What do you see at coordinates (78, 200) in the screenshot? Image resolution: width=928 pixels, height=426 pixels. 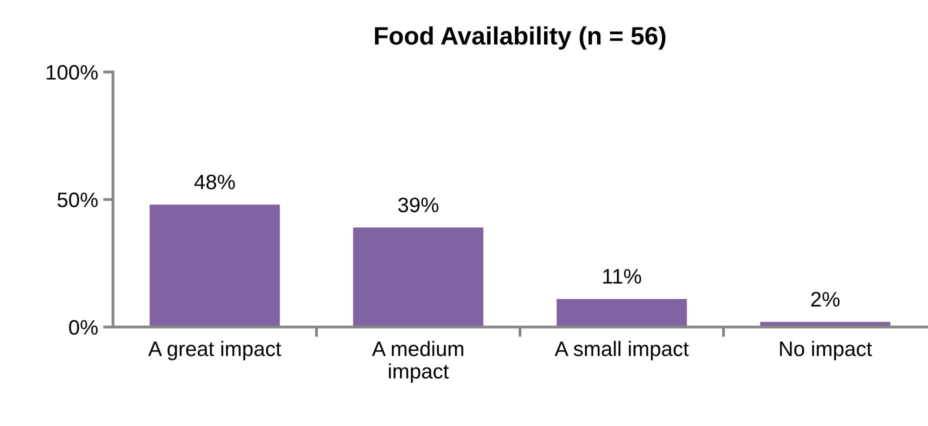 I see `y-tick-label: 50%` at bounding box center [78, 200].